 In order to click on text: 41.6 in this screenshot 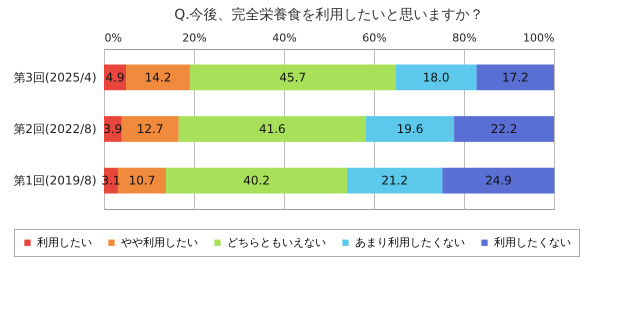, I will do `click(272, 129)`.